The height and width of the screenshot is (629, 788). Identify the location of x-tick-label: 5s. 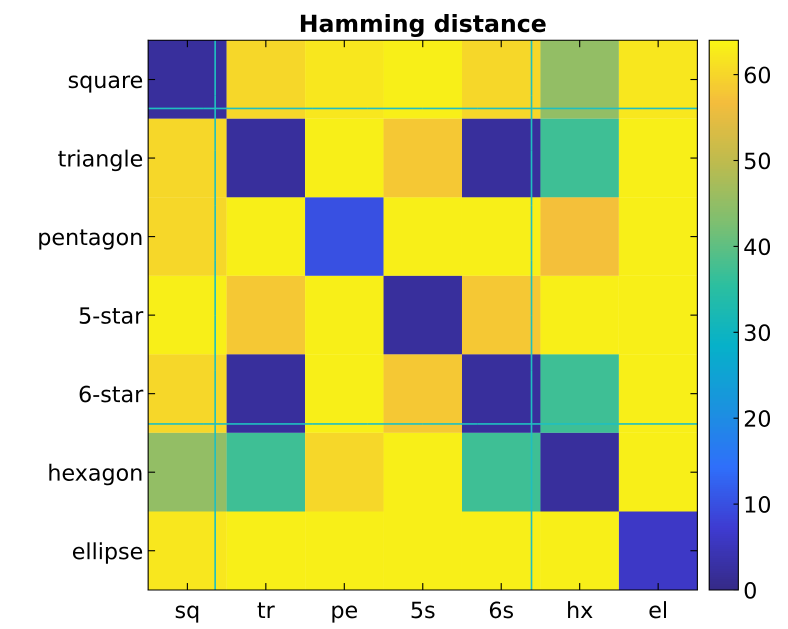
(423, 610).